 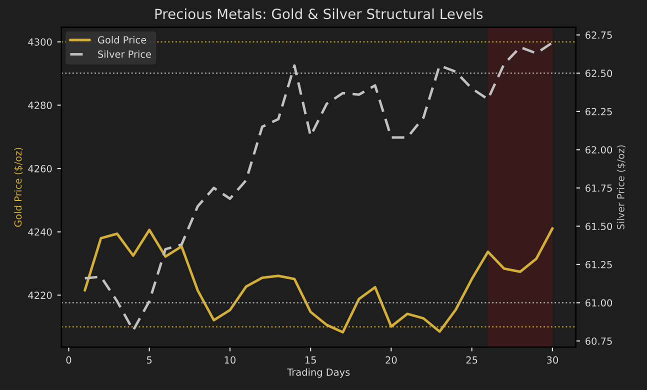 I want to click on y-tick-label: 4220, so click(x=40, y=296).